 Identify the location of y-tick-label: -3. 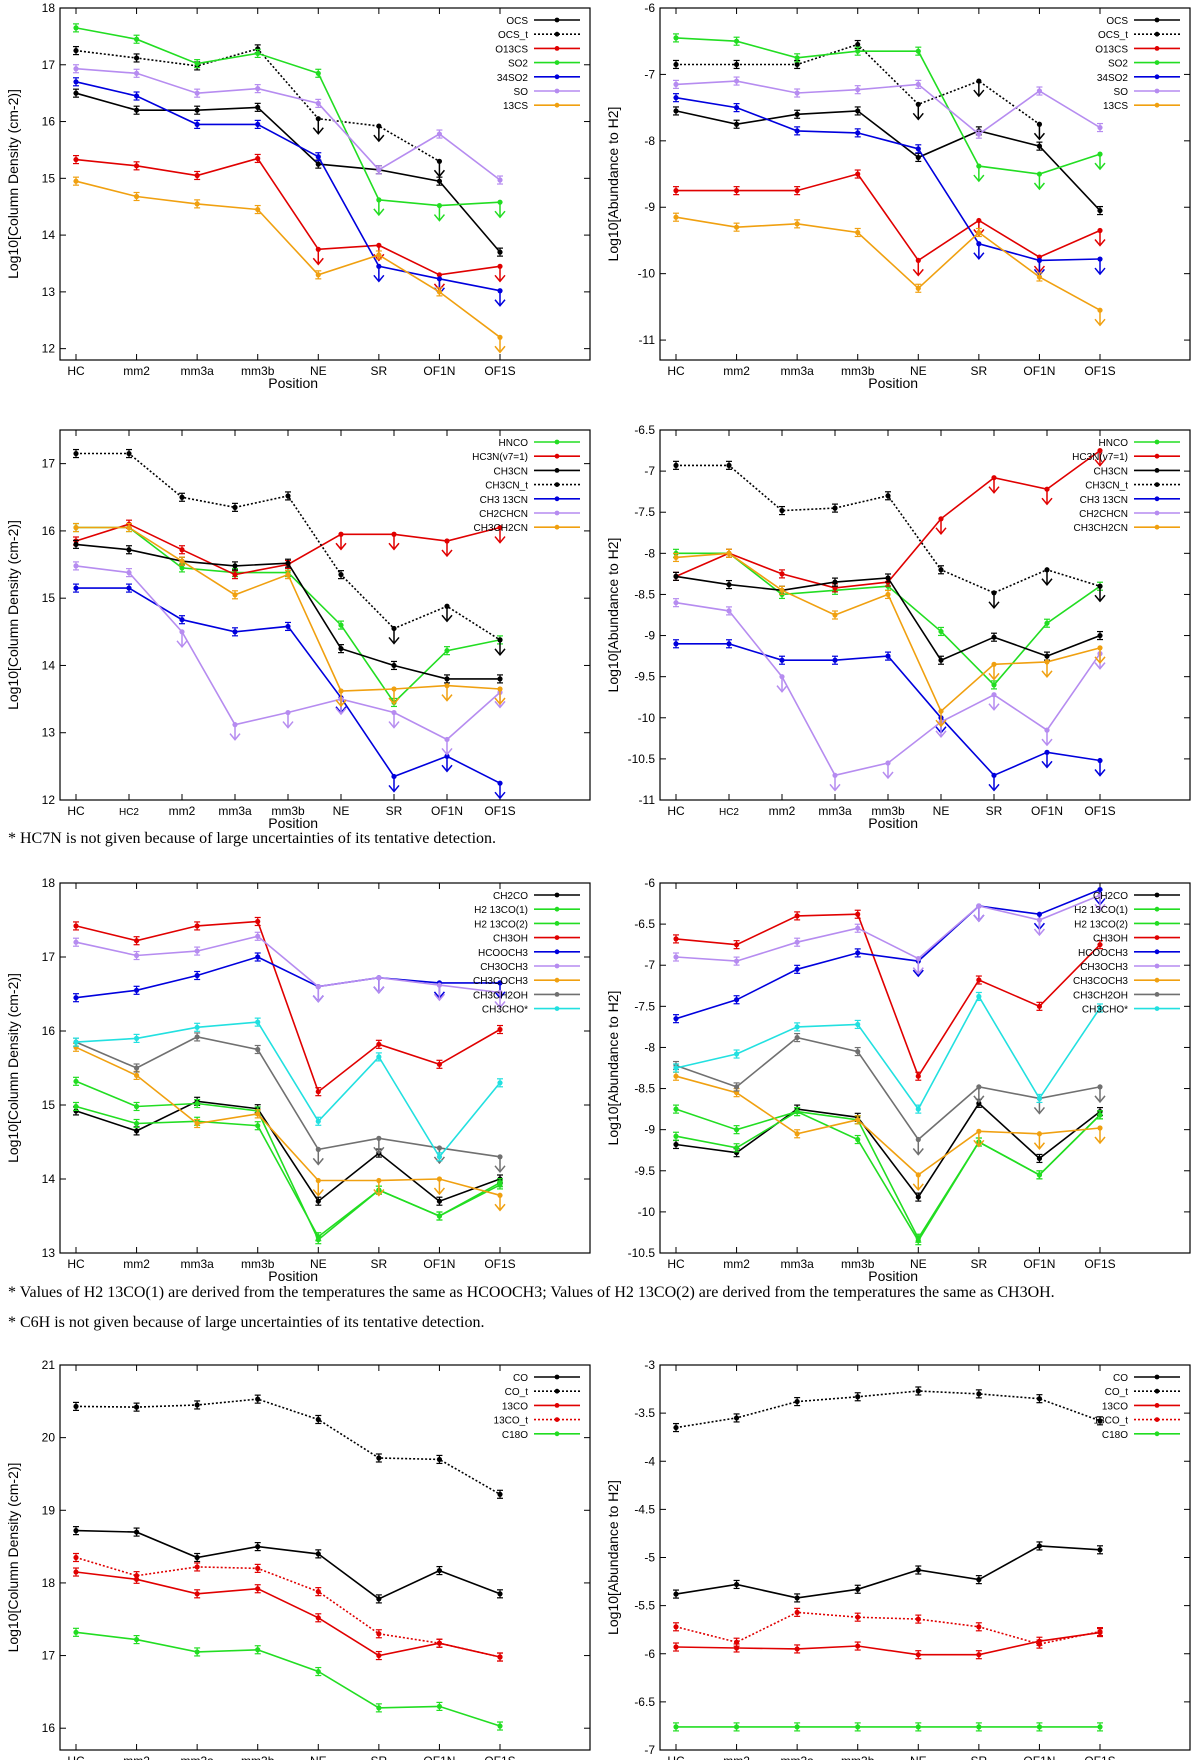
(649, 1365).